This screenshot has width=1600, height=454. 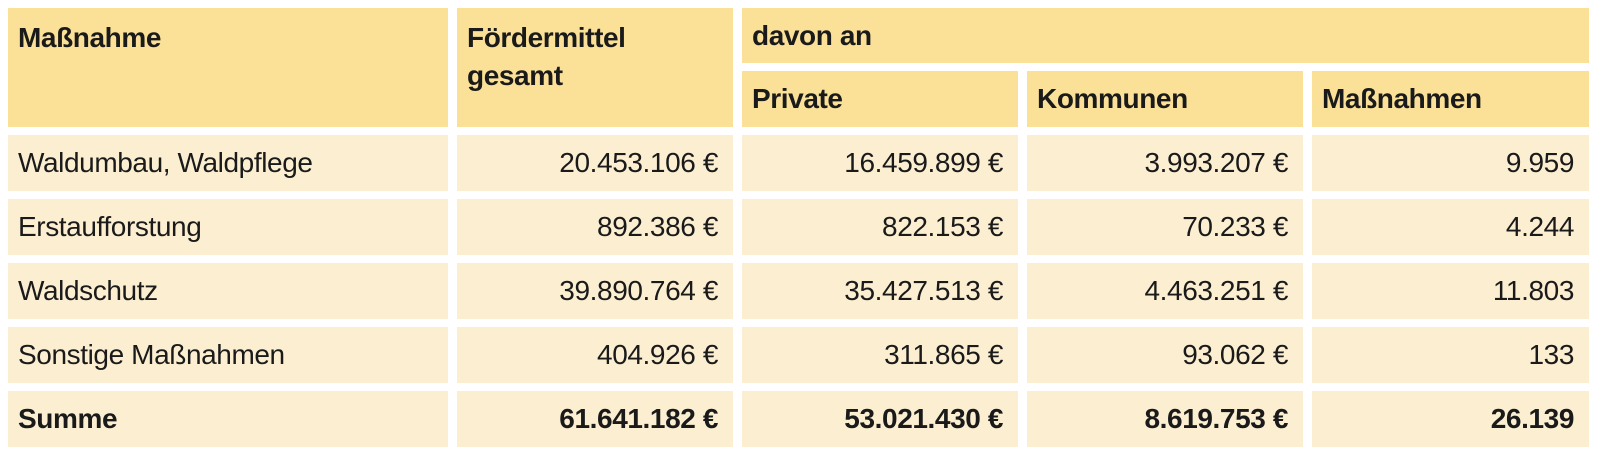 I want to click on cell-count: 26.139, so click(x=1450, y=419).